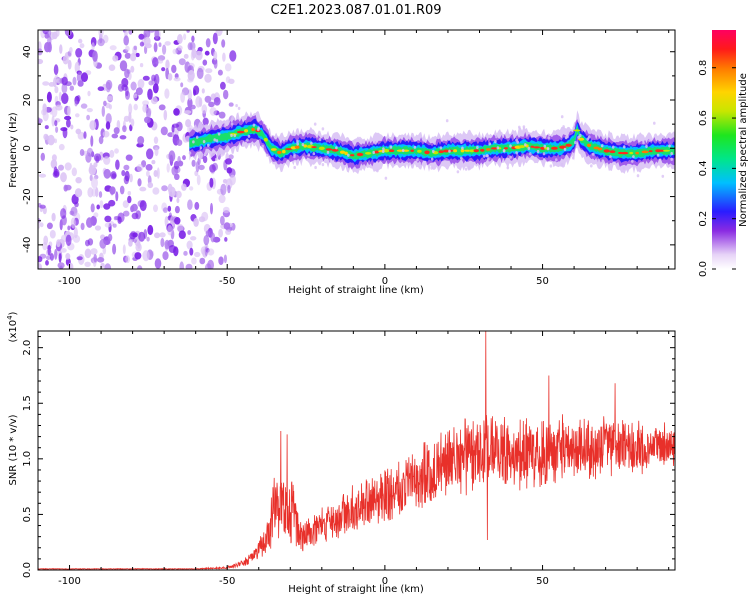  What do you see at coordinates (431, 142) in the screenshot?
I see `spectrogram-ridge` at bounding box center [431, 142].